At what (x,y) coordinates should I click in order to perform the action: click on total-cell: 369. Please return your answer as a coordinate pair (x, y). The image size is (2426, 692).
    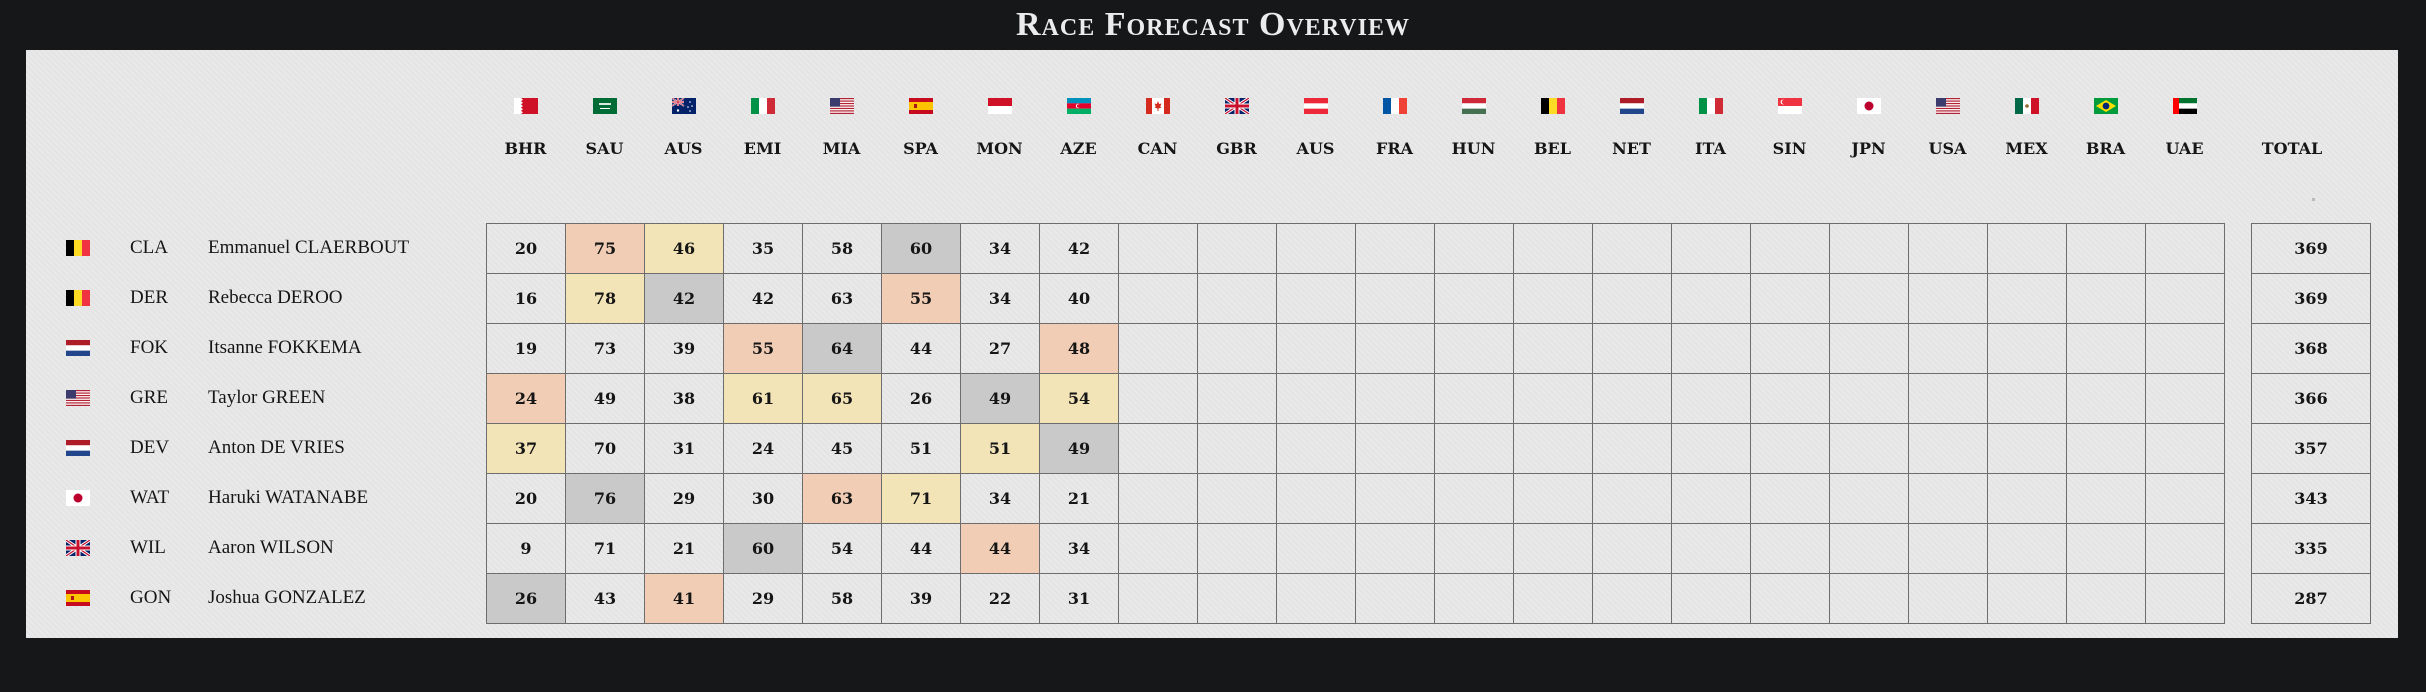
    Looking at the image, I should click on (2311, 248).